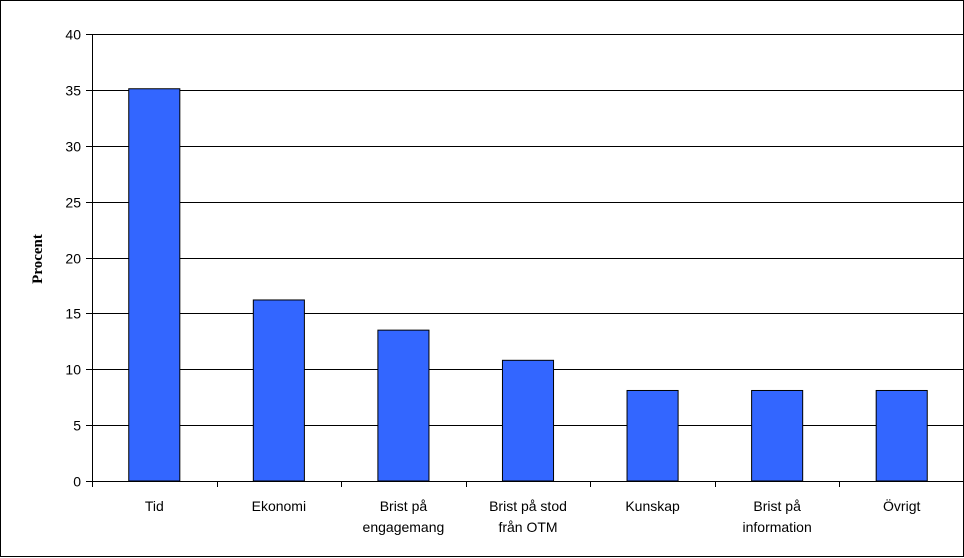 The width and height of the screenshot is (964, 558). I want to click on y-tick-label: 30, so click(73, 147).